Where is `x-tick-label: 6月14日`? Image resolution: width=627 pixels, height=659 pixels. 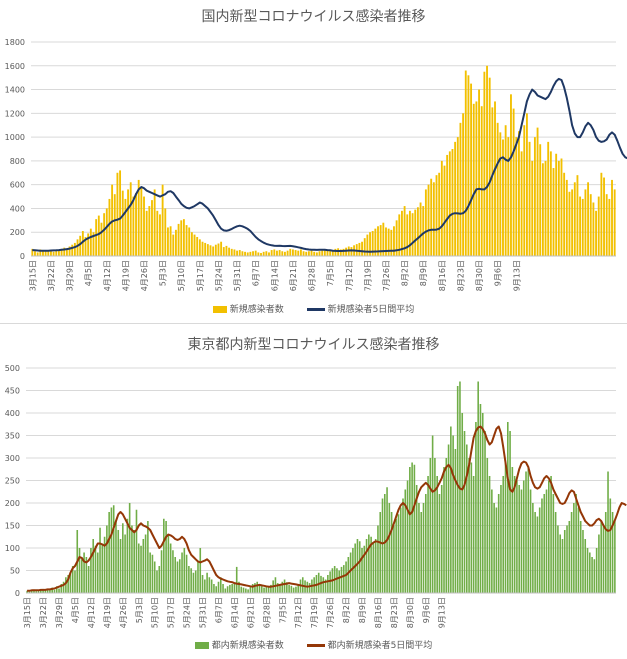 x-tick-label: 6月14日 is located at coordinates (234, 612).